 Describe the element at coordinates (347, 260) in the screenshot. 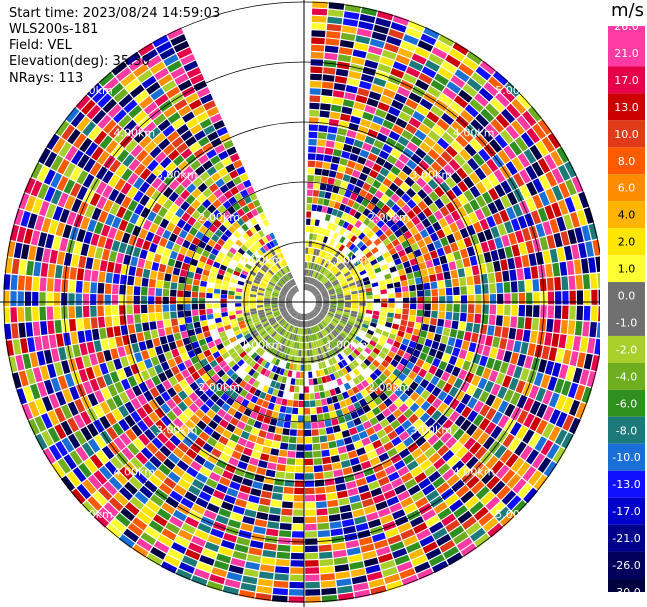

I see `ring-label: 1.00km` at that location.